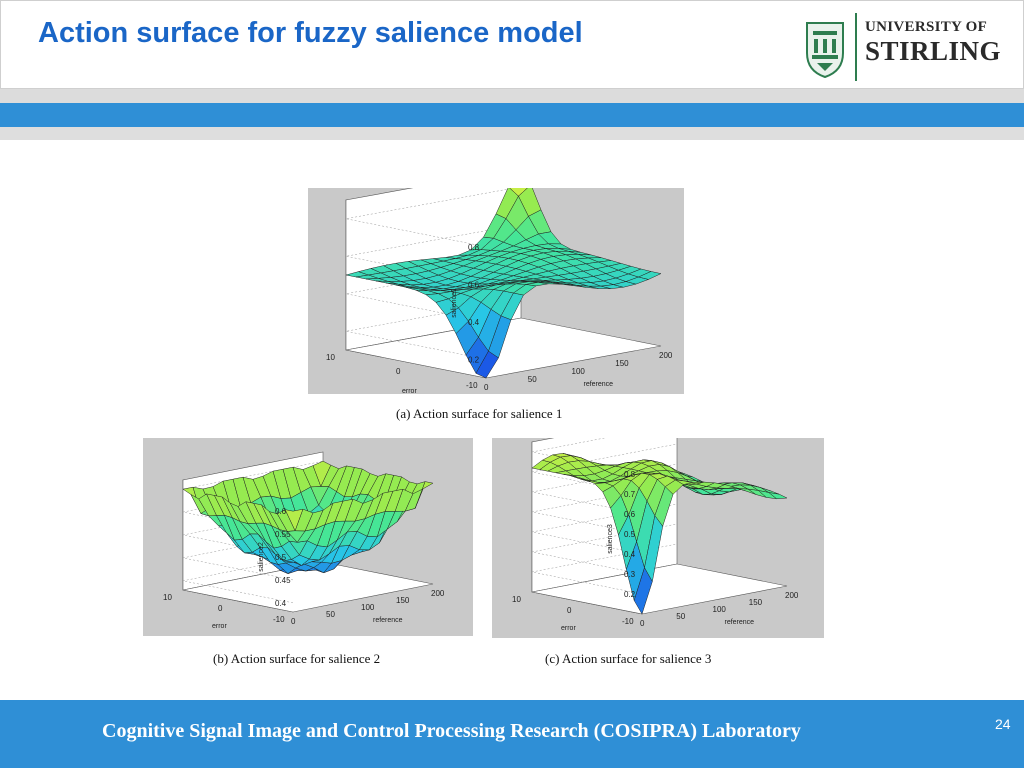  What do you see at coordinates (310, 33) in the screenshot?
I see `page-title: Action surface for fuzzy salience model` at bounding box center [310, 33].